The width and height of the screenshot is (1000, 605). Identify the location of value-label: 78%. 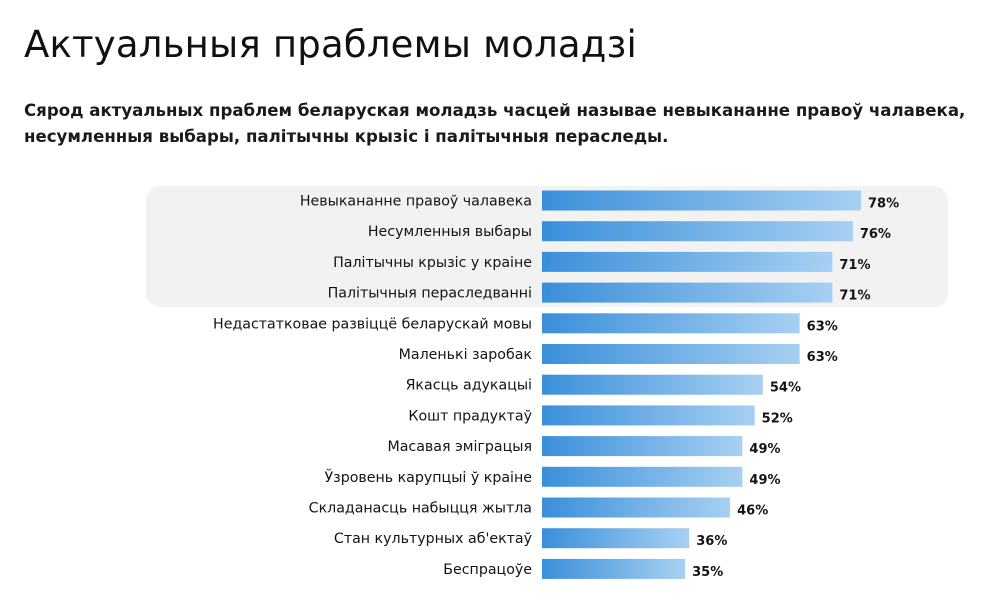
(883, 204).